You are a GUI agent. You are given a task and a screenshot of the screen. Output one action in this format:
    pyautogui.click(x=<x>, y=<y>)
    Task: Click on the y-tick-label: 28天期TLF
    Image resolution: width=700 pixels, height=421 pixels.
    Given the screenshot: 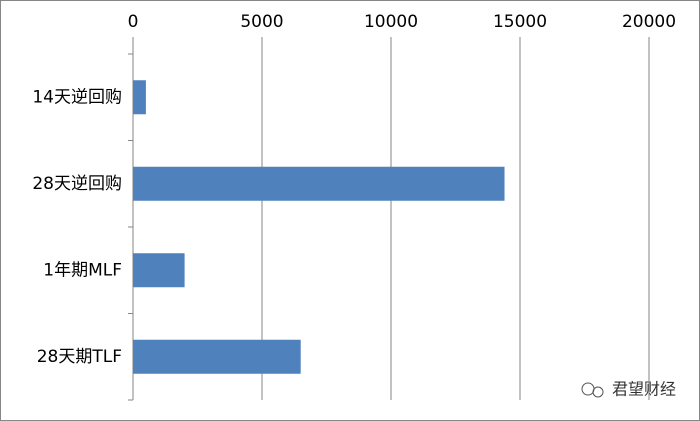 What is the action you would take?
    pyautogui.click(x=79, y=357)
    